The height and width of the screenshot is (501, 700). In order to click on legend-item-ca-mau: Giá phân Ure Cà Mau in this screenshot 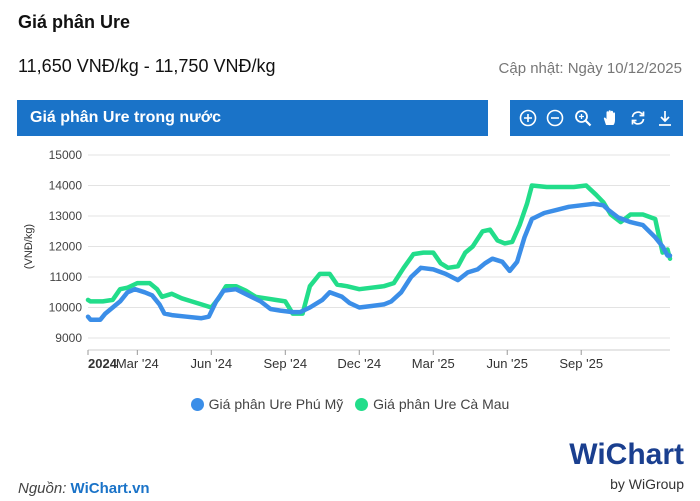, I will do `click(432, 404)`.